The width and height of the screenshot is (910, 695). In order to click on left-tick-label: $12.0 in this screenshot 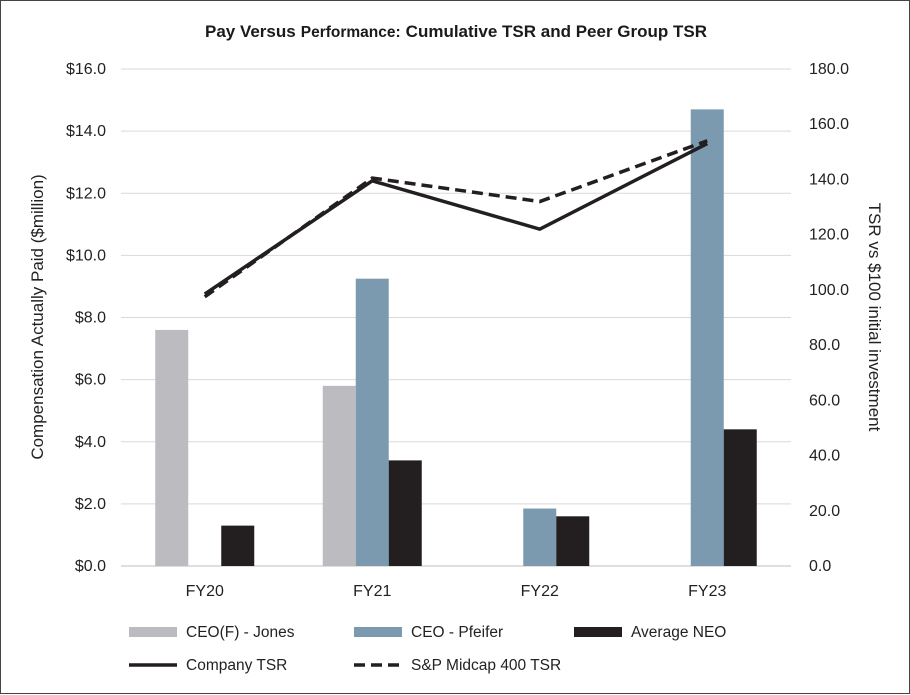, I will do `click(86, 193)`.